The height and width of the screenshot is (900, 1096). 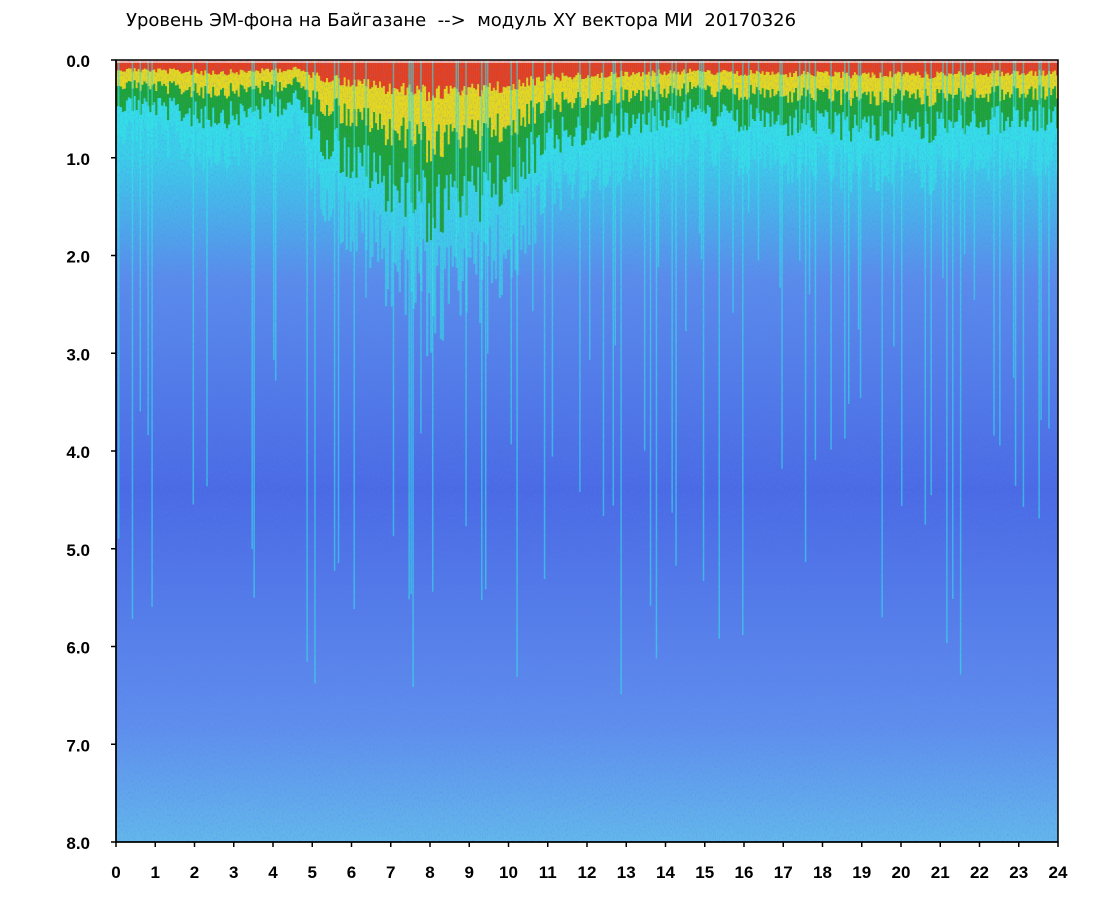 What do you see at coordinates (979, 872) in the screenshot?
I see `x-tick-label: 22` at bounding box center [979, 872].